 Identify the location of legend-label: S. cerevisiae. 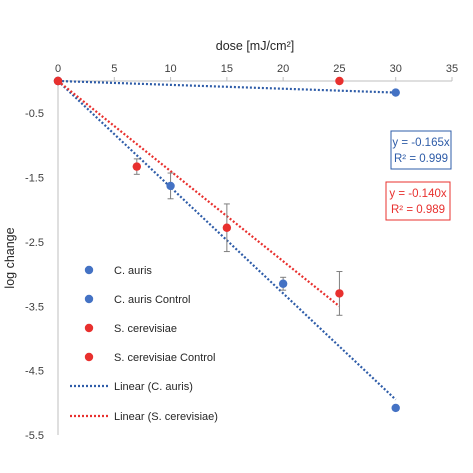
(145, 329).